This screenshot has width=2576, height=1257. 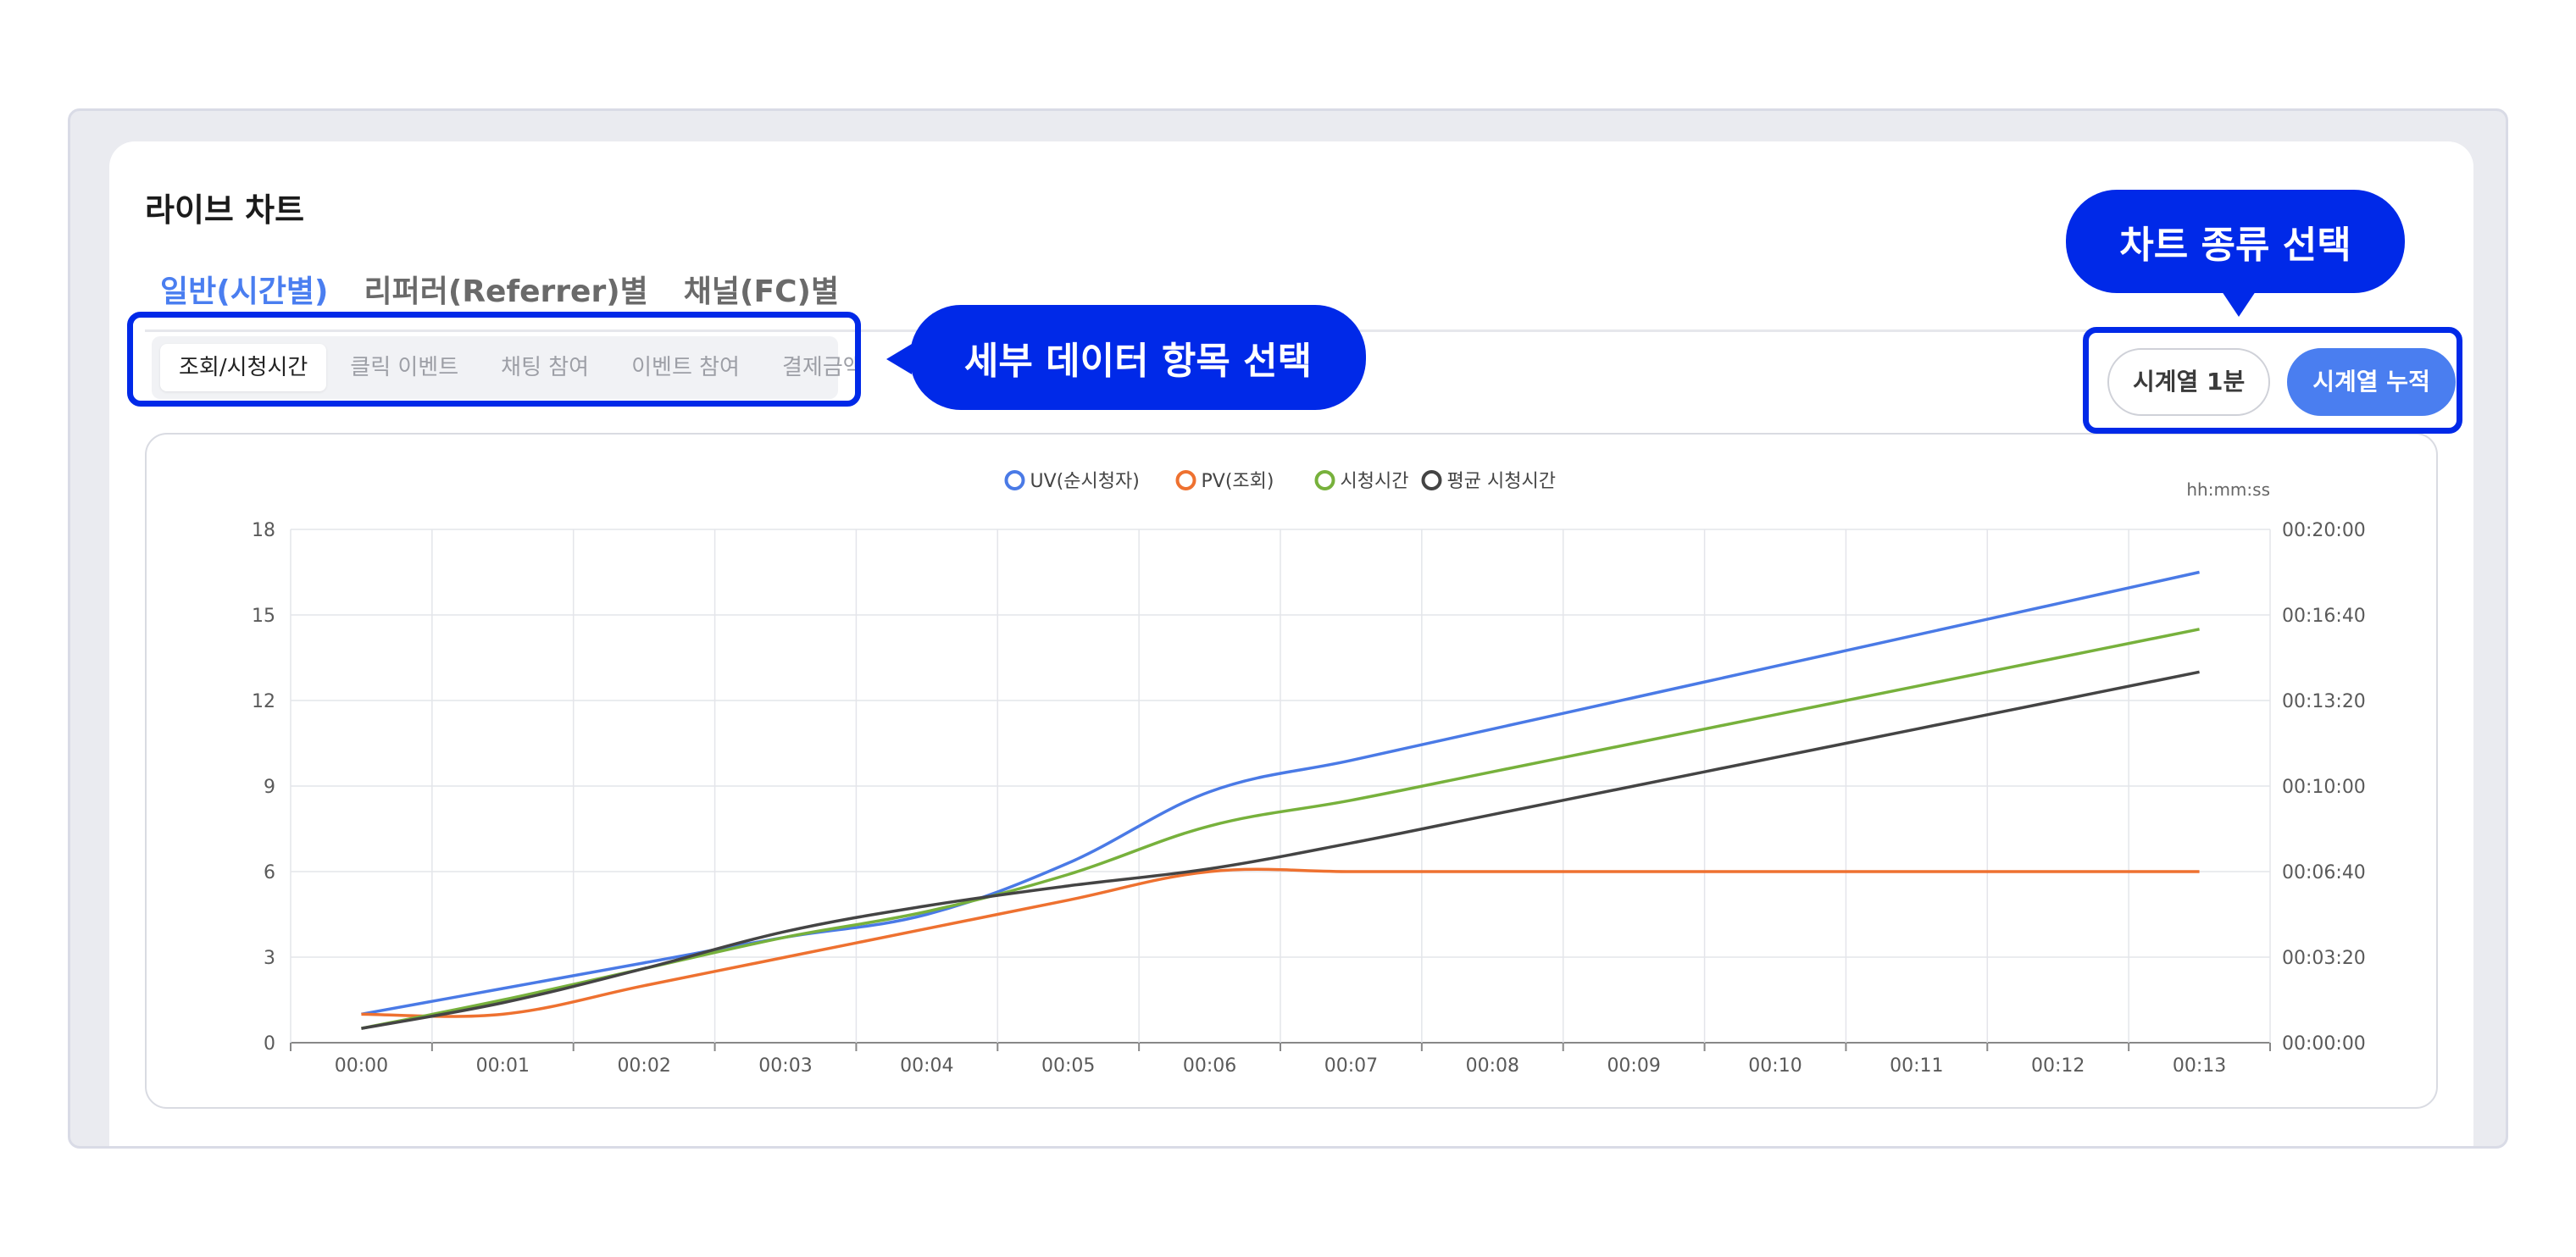 I want to click on x-tick-label: 00:01, so click(x=503, y=1066).